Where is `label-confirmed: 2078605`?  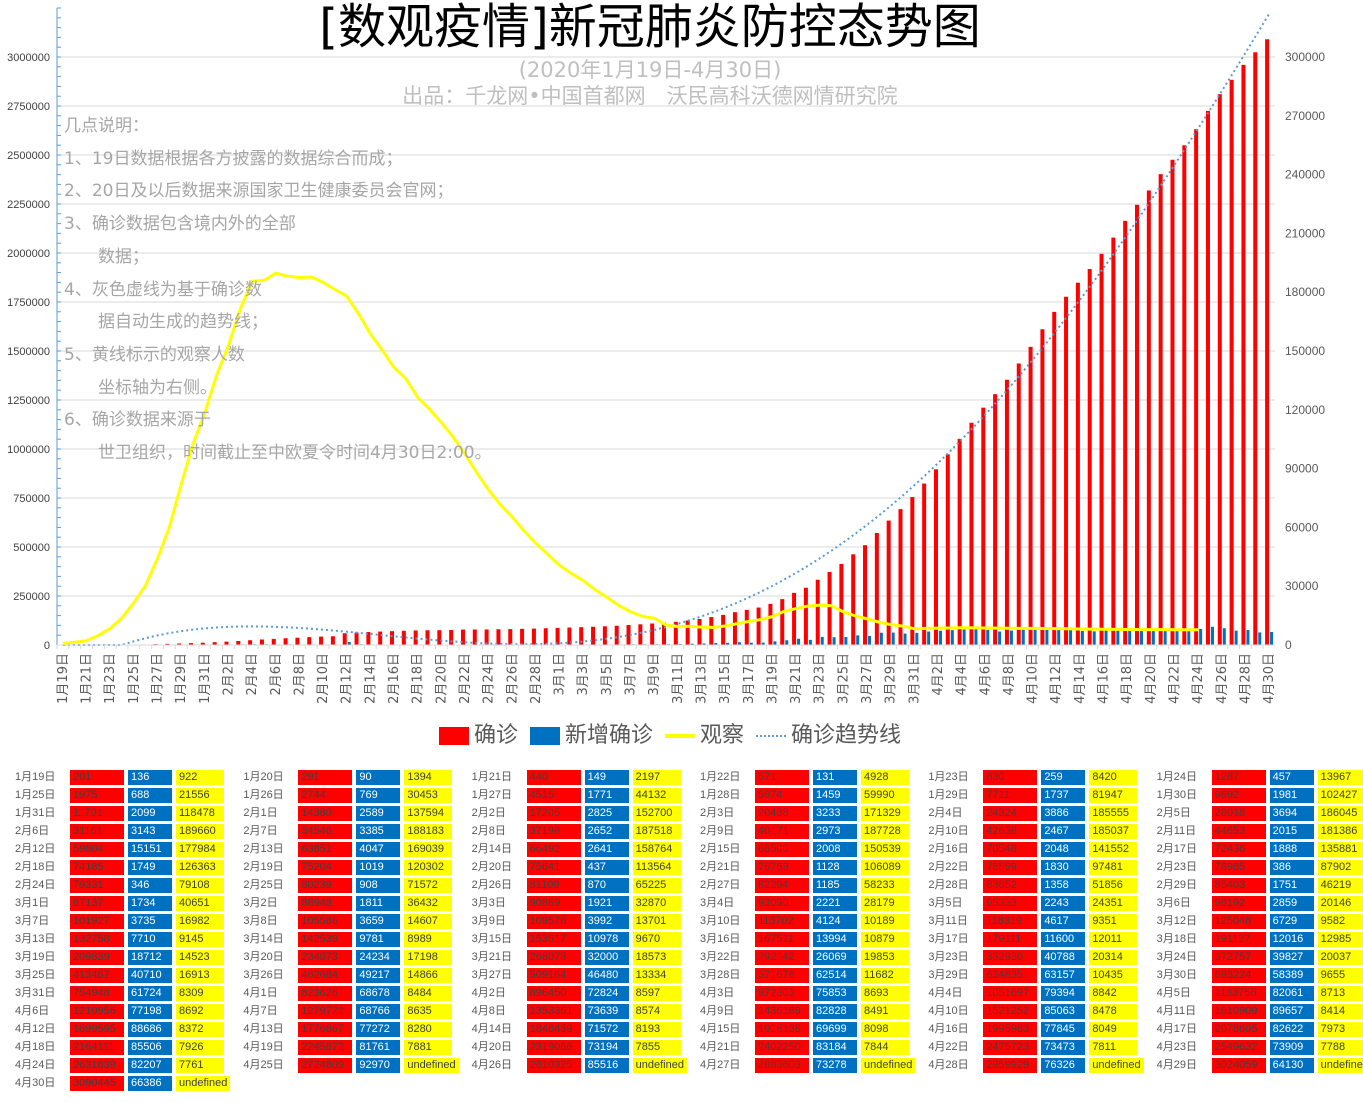 label-confirmed: 2078605 is located at coordinates (1239, 1029).